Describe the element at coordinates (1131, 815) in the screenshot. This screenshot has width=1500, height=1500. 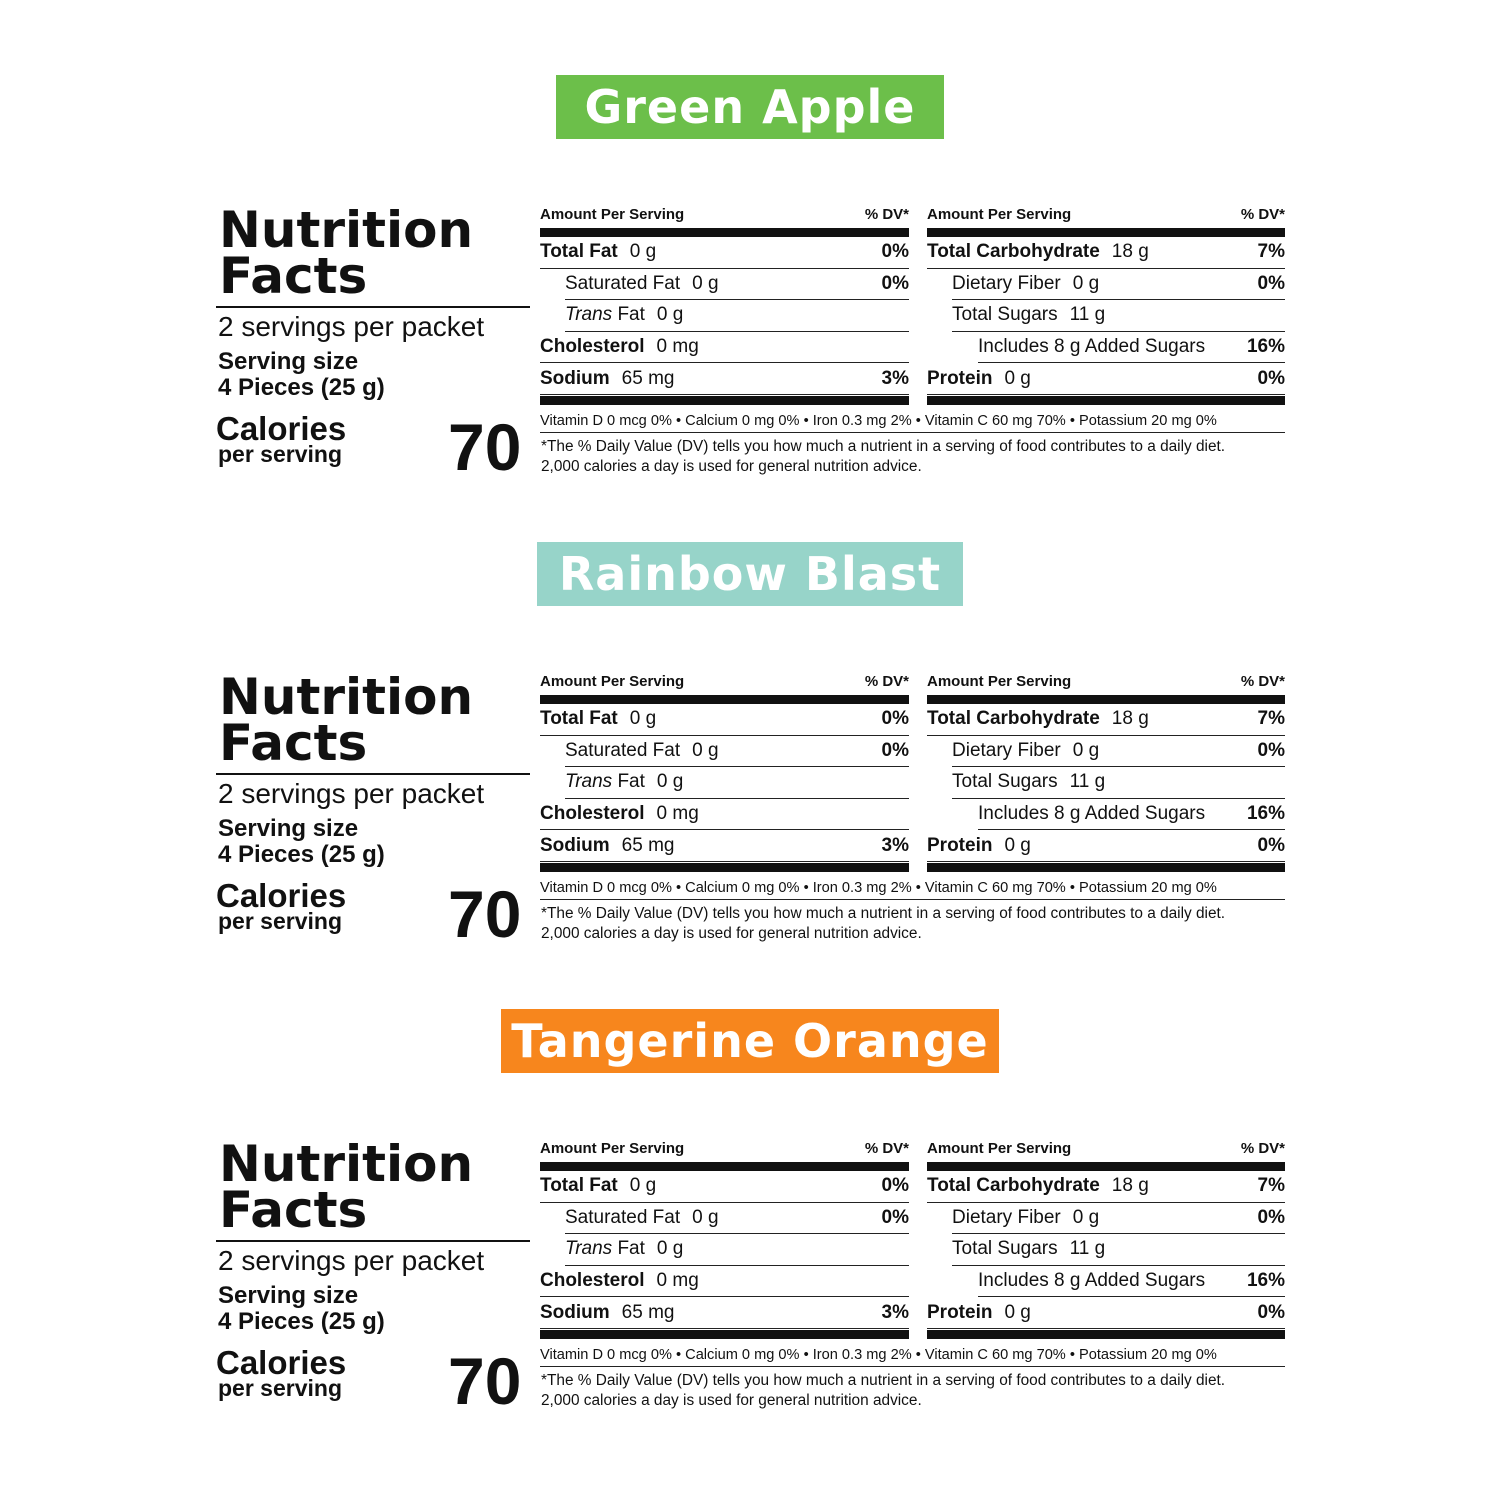
I see `nutrient-row: Includes 8 g Added Sugars 16%` at that location.